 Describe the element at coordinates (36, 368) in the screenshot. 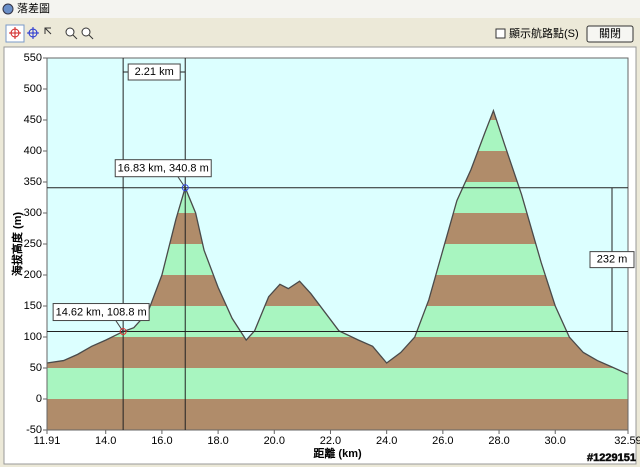

I see `y-tick-label: 50` at that location.